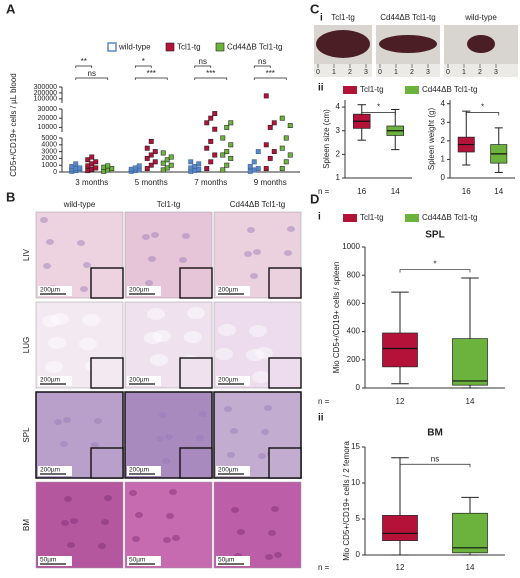 This screenshot has height=578, width=520. Describe the element at coordinates (210, 182) in the screenshot. I see `x-tick-label: 7 months` at that location.